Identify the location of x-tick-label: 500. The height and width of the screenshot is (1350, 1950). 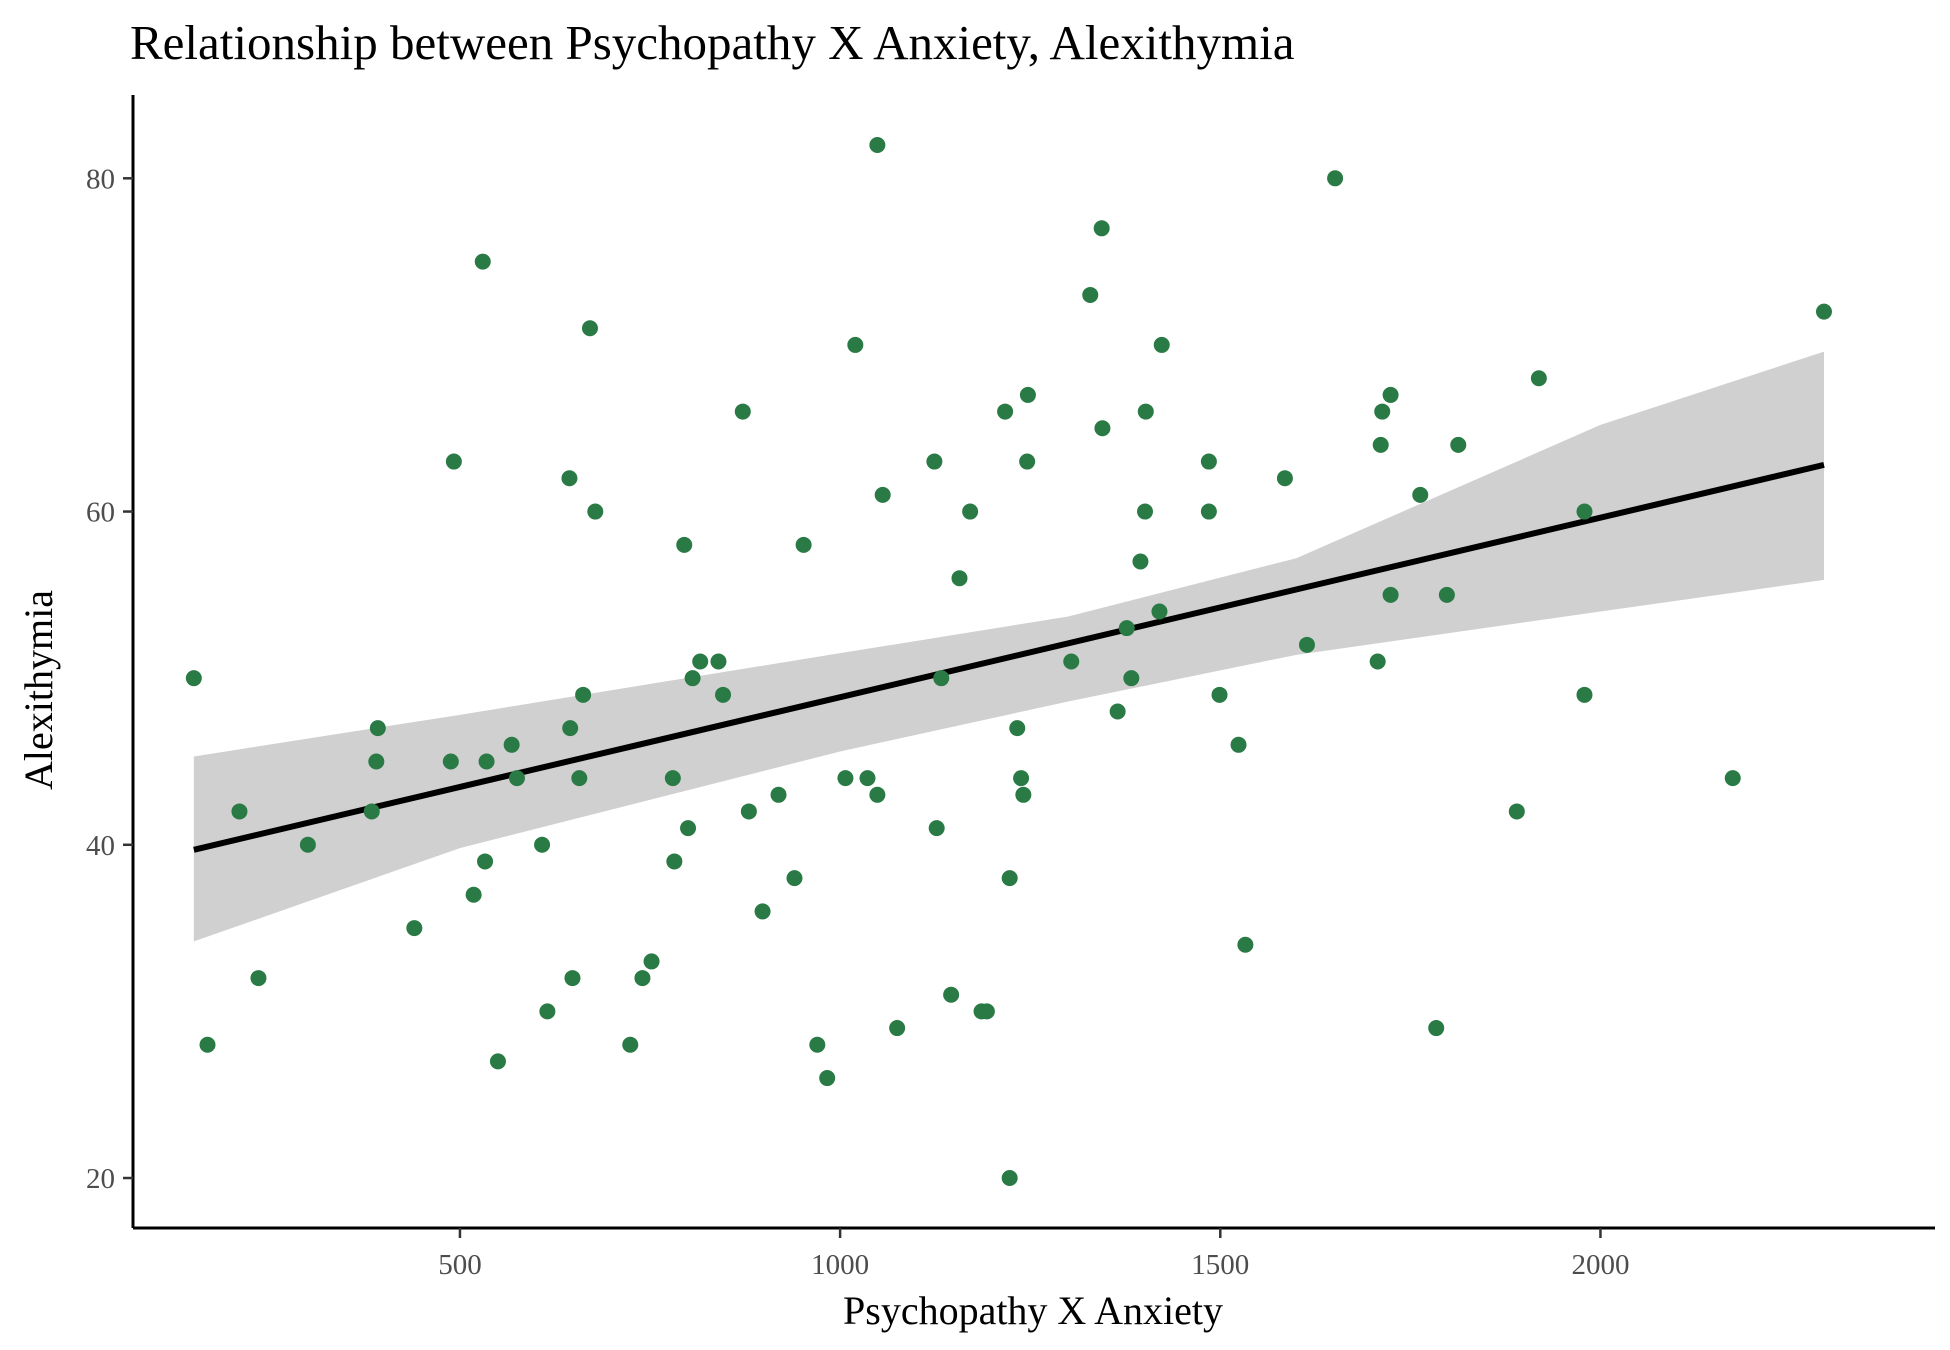
(460, 1265).